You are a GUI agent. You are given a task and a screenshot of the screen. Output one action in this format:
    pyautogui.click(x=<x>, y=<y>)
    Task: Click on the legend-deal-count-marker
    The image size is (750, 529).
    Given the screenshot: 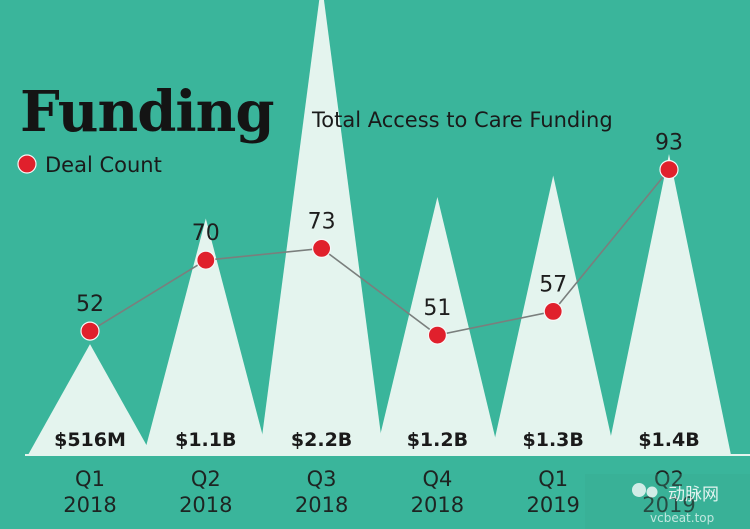 What is the action you would take?
    pyautogui.click(x=27, y=164)
    